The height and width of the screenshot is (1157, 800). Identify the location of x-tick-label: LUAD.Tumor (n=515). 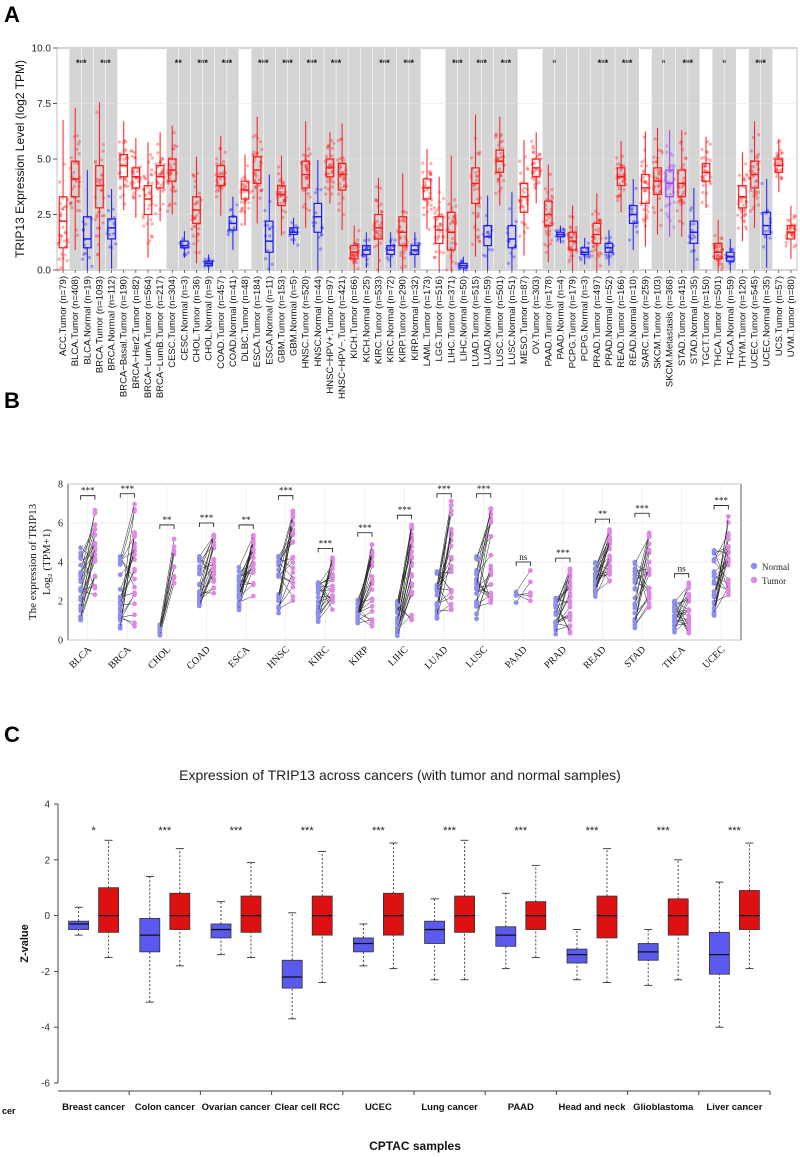
(476, 321).